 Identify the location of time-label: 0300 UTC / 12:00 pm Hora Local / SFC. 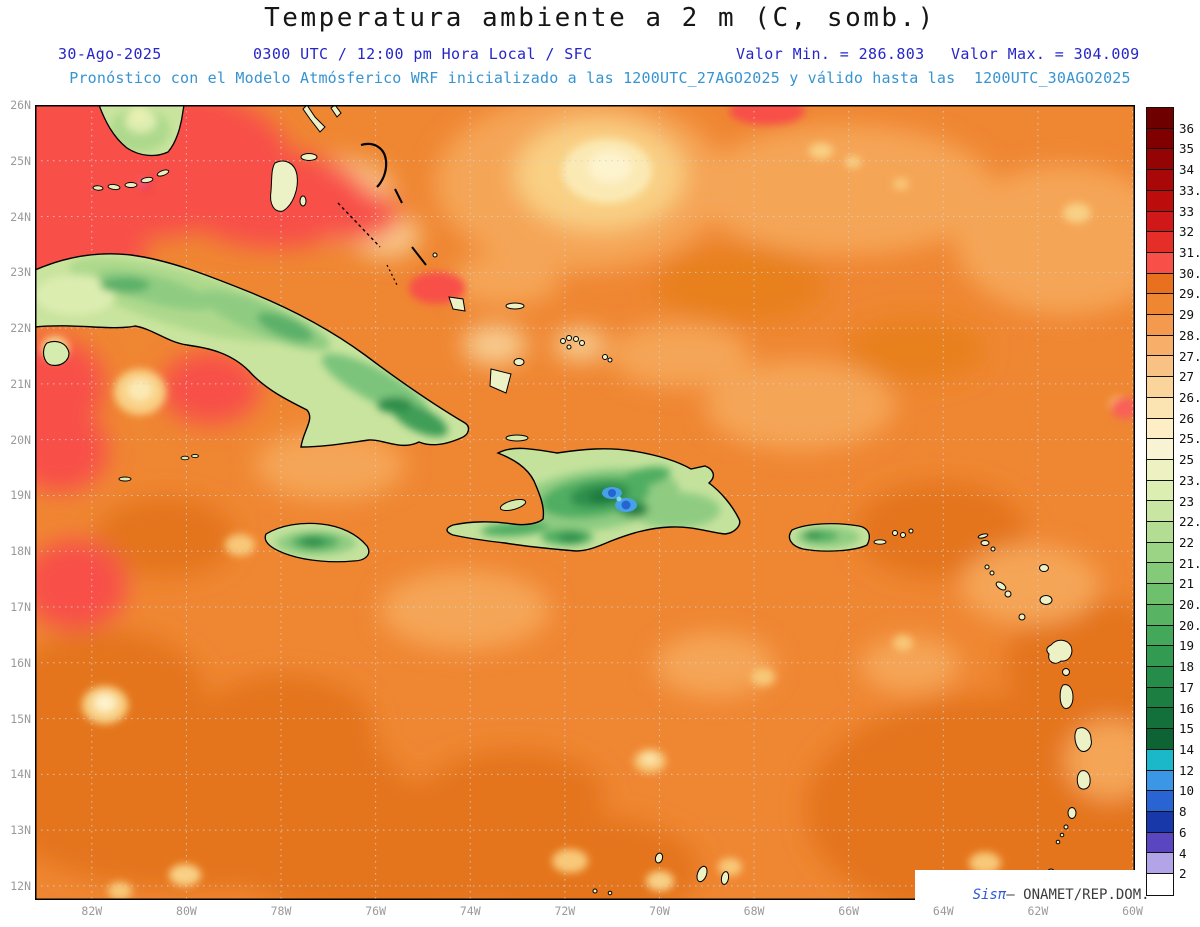
(423, 54).